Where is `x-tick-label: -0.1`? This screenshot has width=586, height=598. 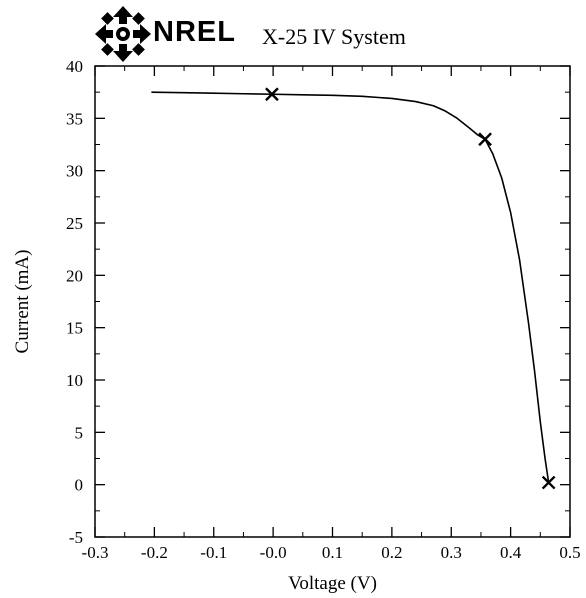 x-tick-label: -0.1 is located at coordinates (213, 552).